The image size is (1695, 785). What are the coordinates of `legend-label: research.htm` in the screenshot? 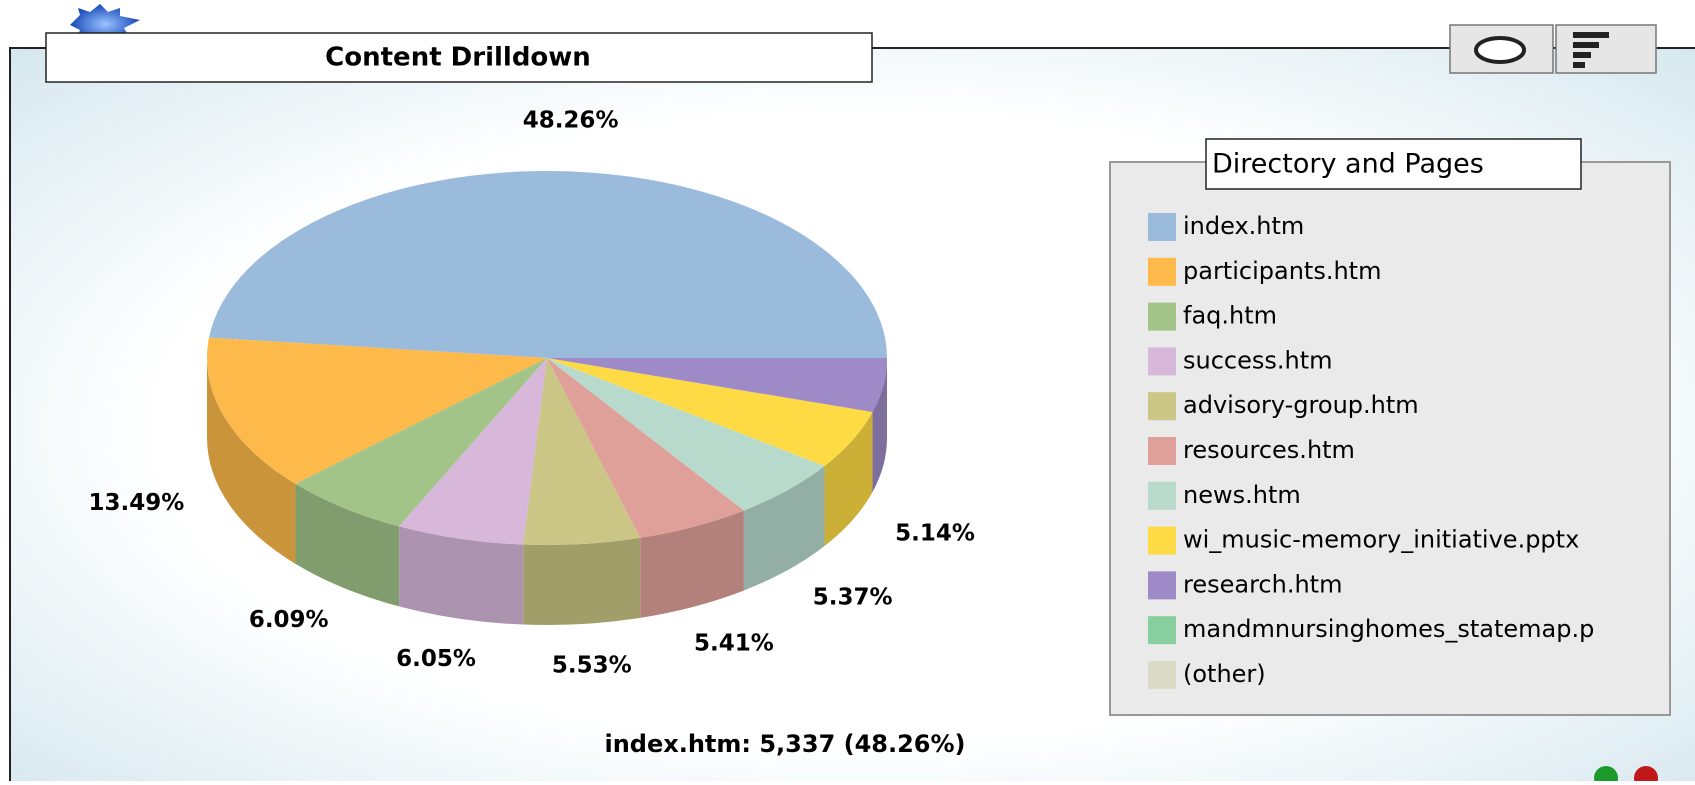 It's located at (1262, 584).